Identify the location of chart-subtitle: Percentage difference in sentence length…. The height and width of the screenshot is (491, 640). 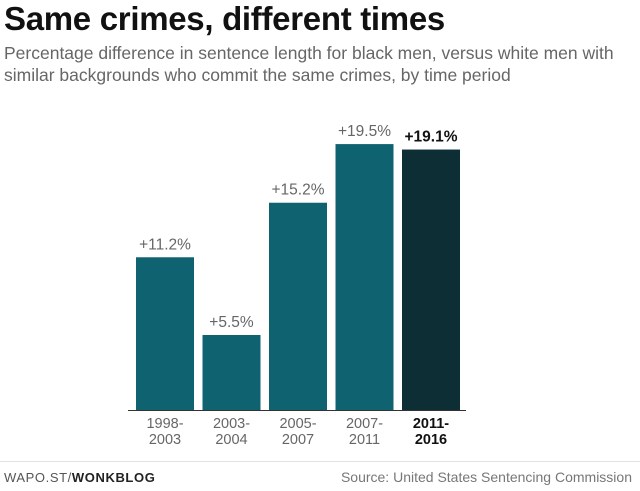
(309, 64).